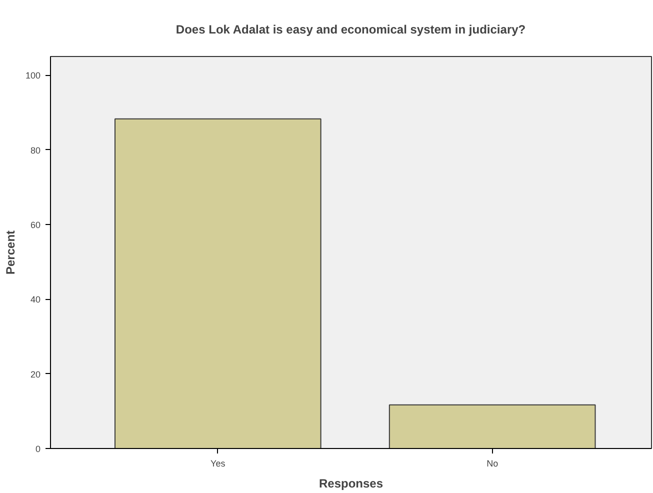 The image size is (653, 493). Describe the element at coordinates (492, 463) in the screenshot. I see `x-tick-label: No` at that location.